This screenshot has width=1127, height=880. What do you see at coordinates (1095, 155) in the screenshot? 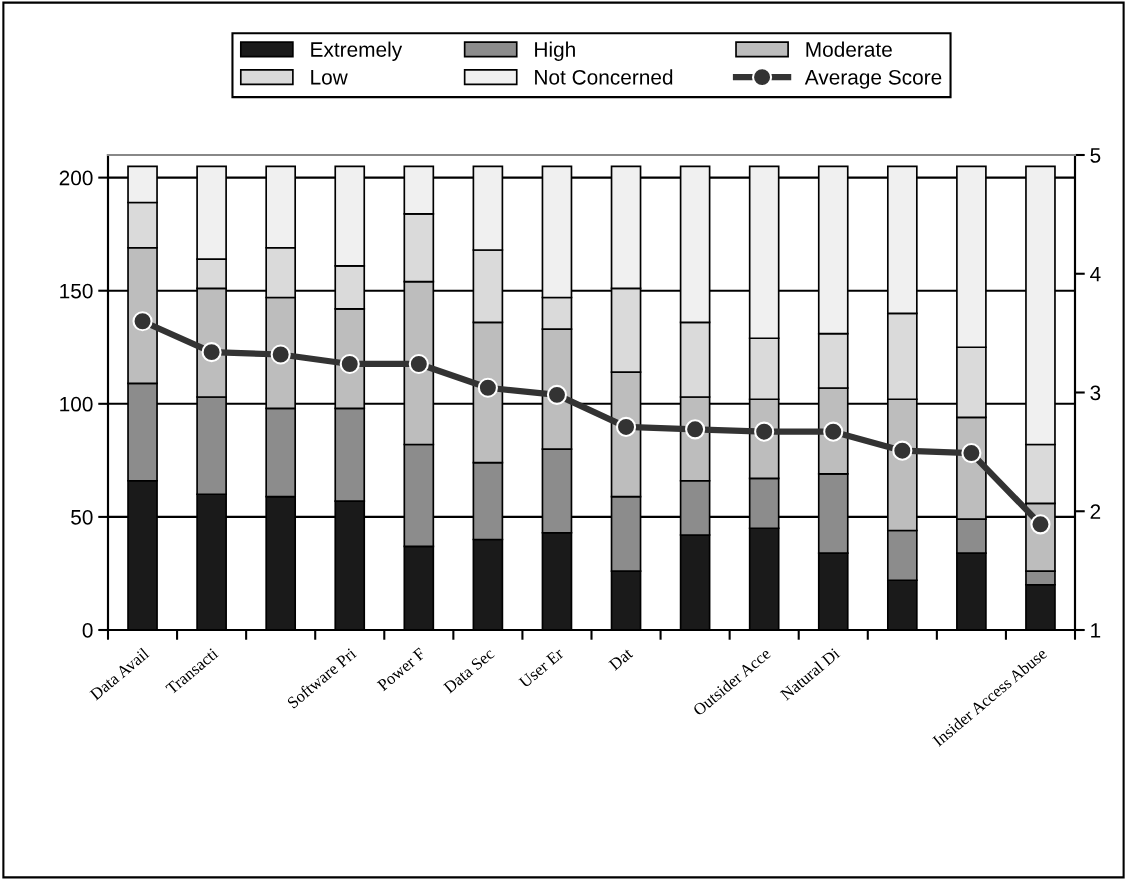
I see `y2-tick-label: 5` at bounding box center [1095, 155].